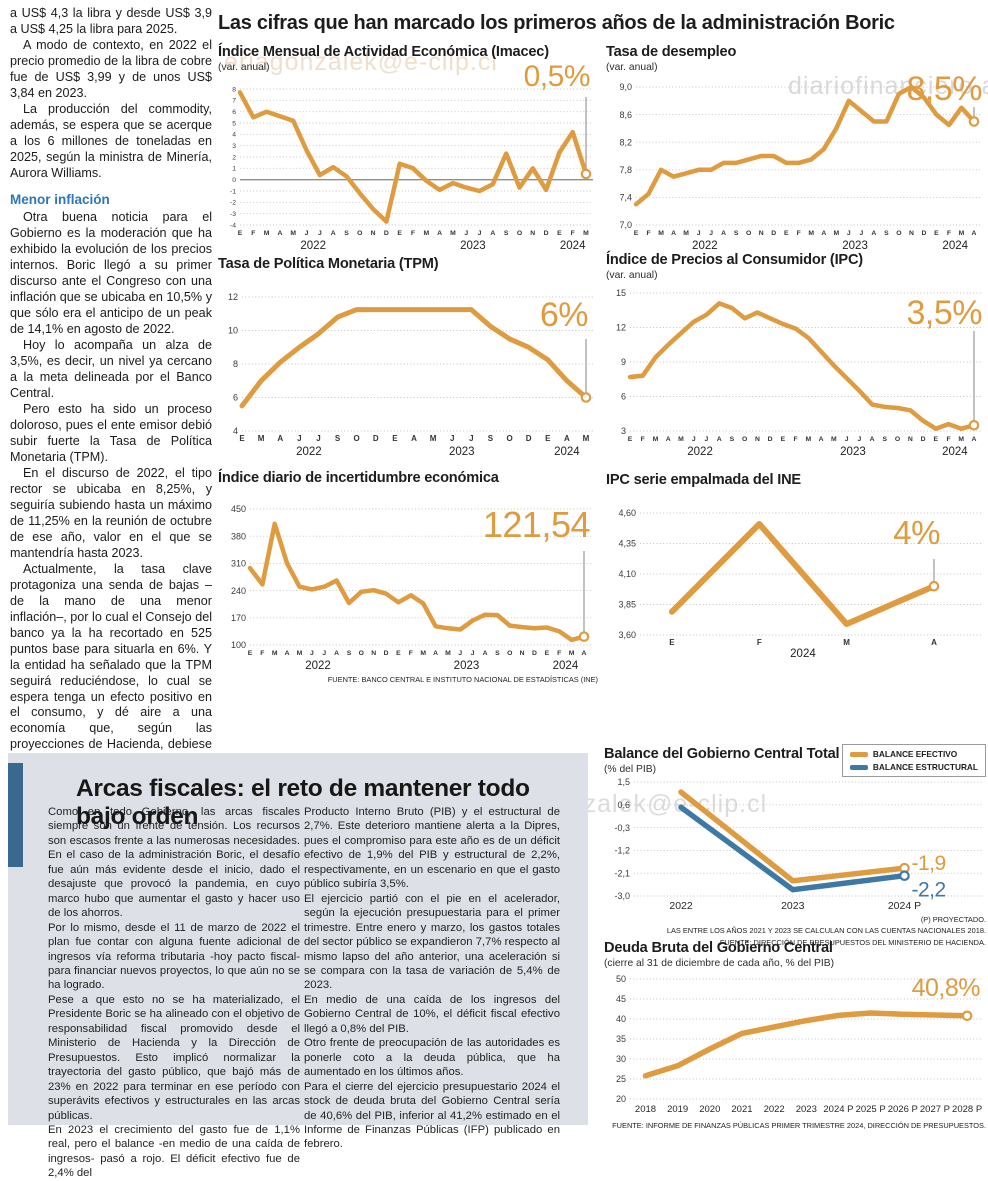 This screenshot has height=1181, width=988. I want to click on svg-text: 2025 P, so click(871, 1109).